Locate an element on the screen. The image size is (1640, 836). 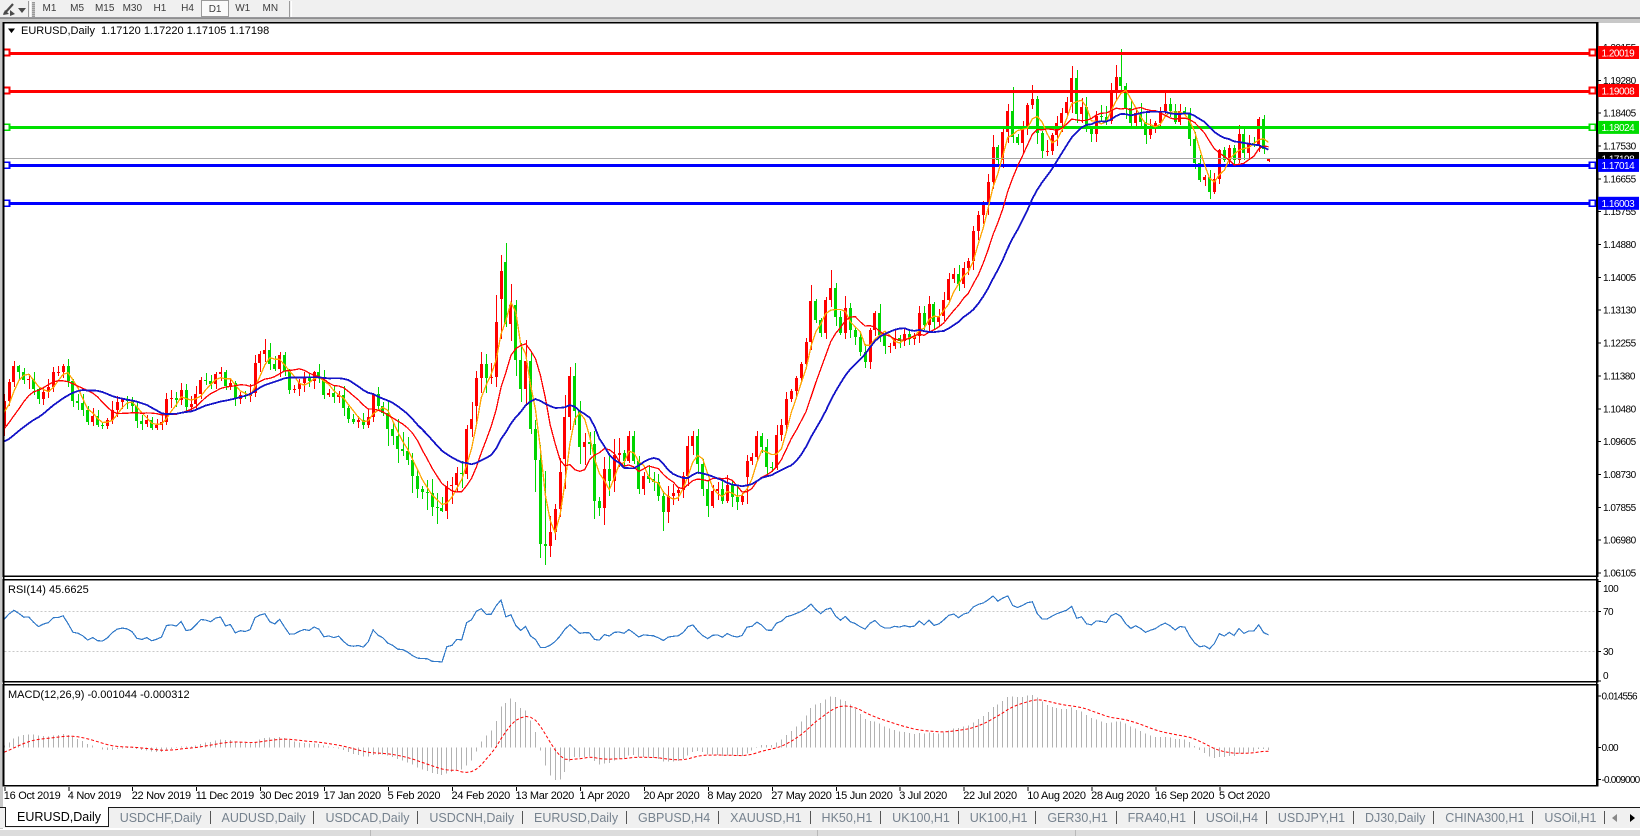
svg-text: 24 Feb 2020 is located at coordinates (481, 796).